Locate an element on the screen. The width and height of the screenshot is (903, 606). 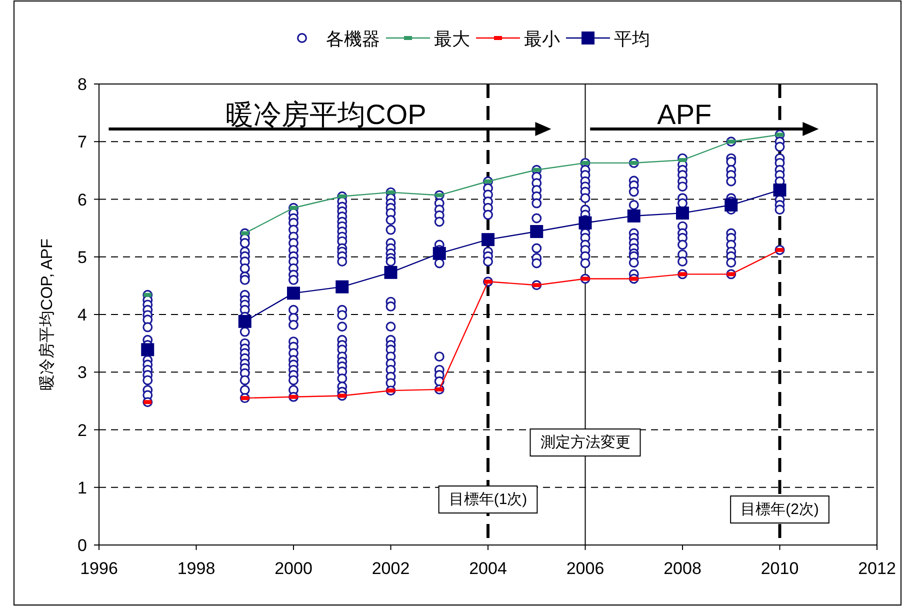
ref-line-label: 測定方法変更 is located at coordinates (585, 442).